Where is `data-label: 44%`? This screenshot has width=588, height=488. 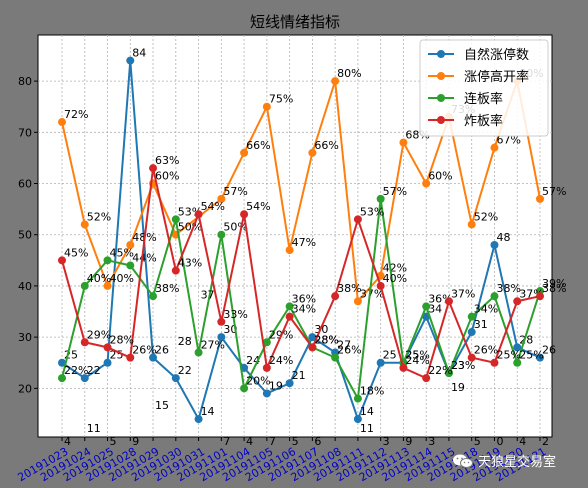
data-label: 44% is located at coordinates (144, 257).